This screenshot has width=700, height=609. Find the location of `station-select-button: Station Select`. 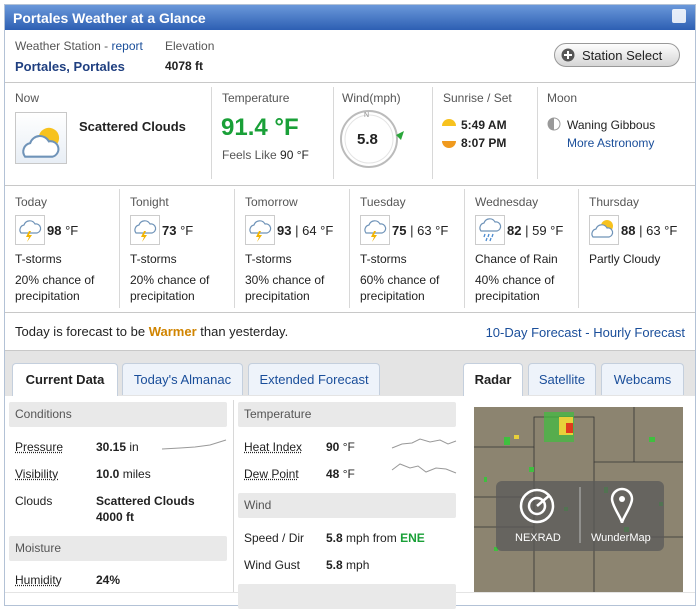

station-select-button: Station Select is located at coordinates (617, 55).